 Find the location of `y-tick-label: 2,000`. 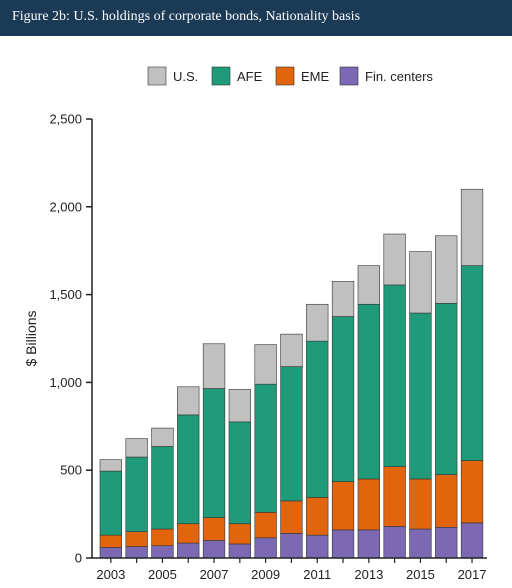

y-tick-label: 2,000 is located at coordinates (65, 206).